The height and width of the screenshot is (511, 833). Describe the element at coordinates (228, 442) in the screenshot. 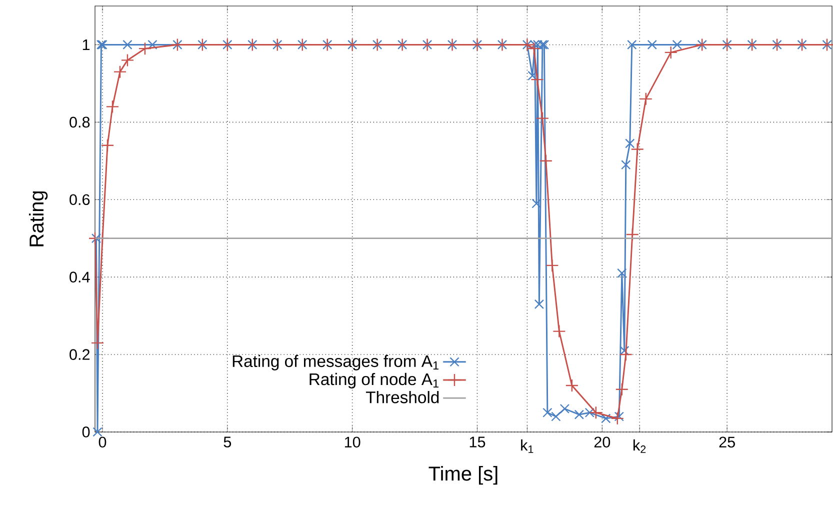

I see `x-tick-label: 5` at that location.